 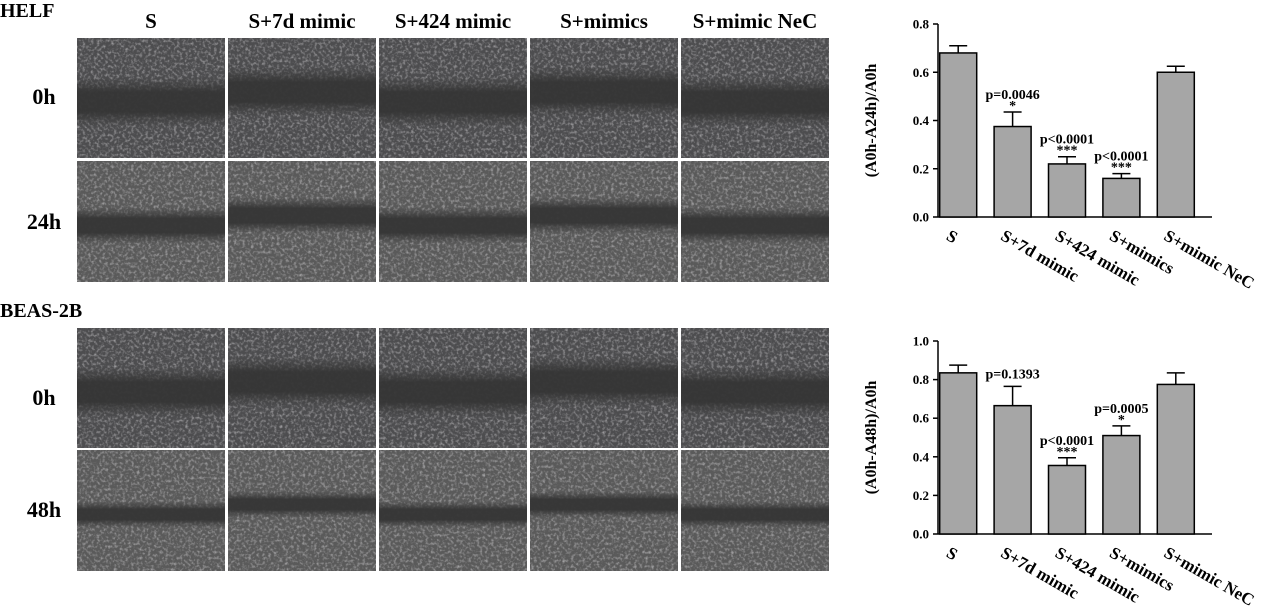 What do you see at coordinates (871, 438) in the screenshot?
I see `y-axis-label: (A0h-A48h)/A0h` at bounding box center [871, 438].